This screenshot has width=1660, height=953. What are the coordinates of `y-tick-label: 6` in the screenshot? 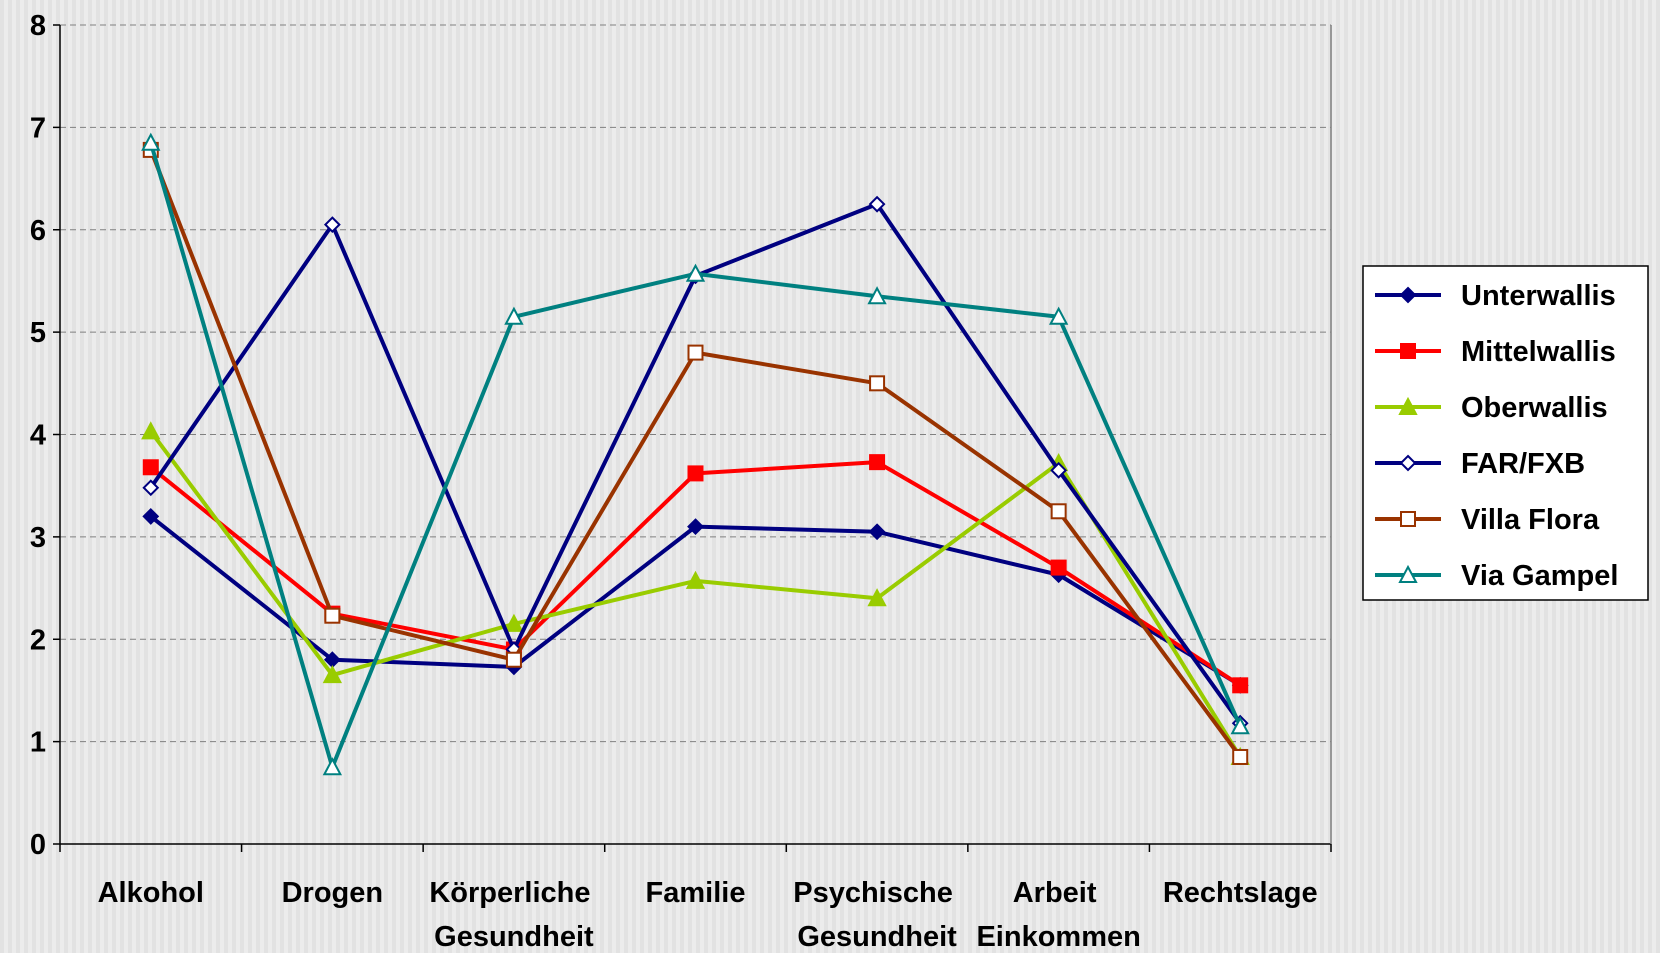 It's located at (38, 231).